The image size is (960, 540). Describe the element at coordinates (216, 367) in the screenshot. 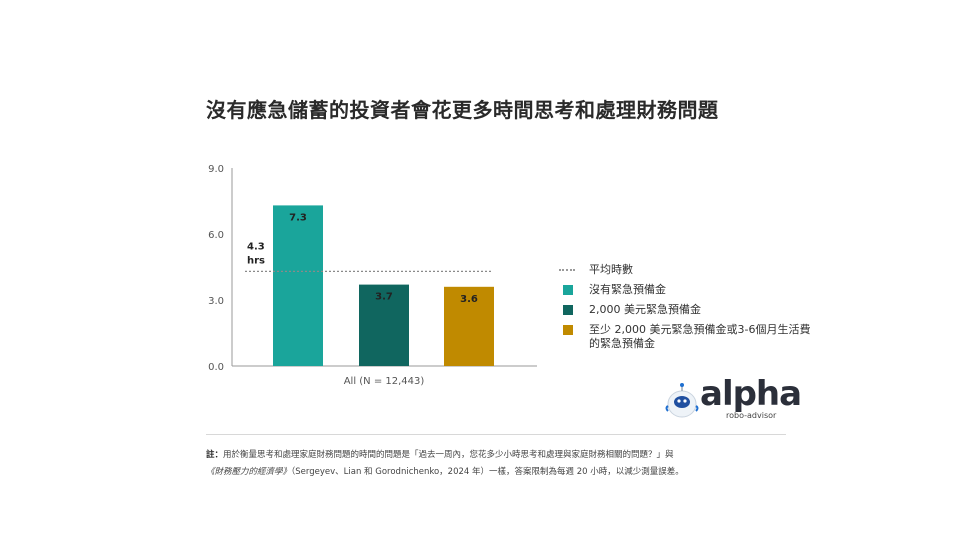

I see `y-tick-label: 0.0` at that location.